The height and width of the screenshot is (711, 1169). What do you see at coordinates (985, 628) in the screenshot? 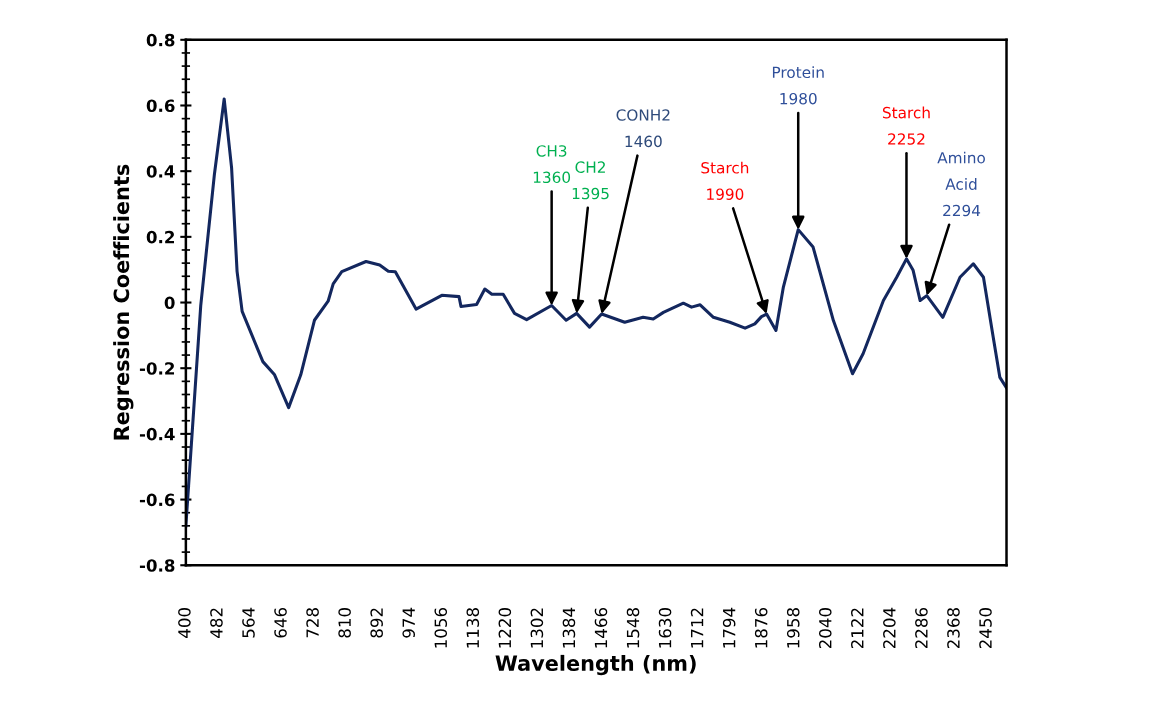
I see `x-tick-label: 2450` at bounding box center [985, 628].